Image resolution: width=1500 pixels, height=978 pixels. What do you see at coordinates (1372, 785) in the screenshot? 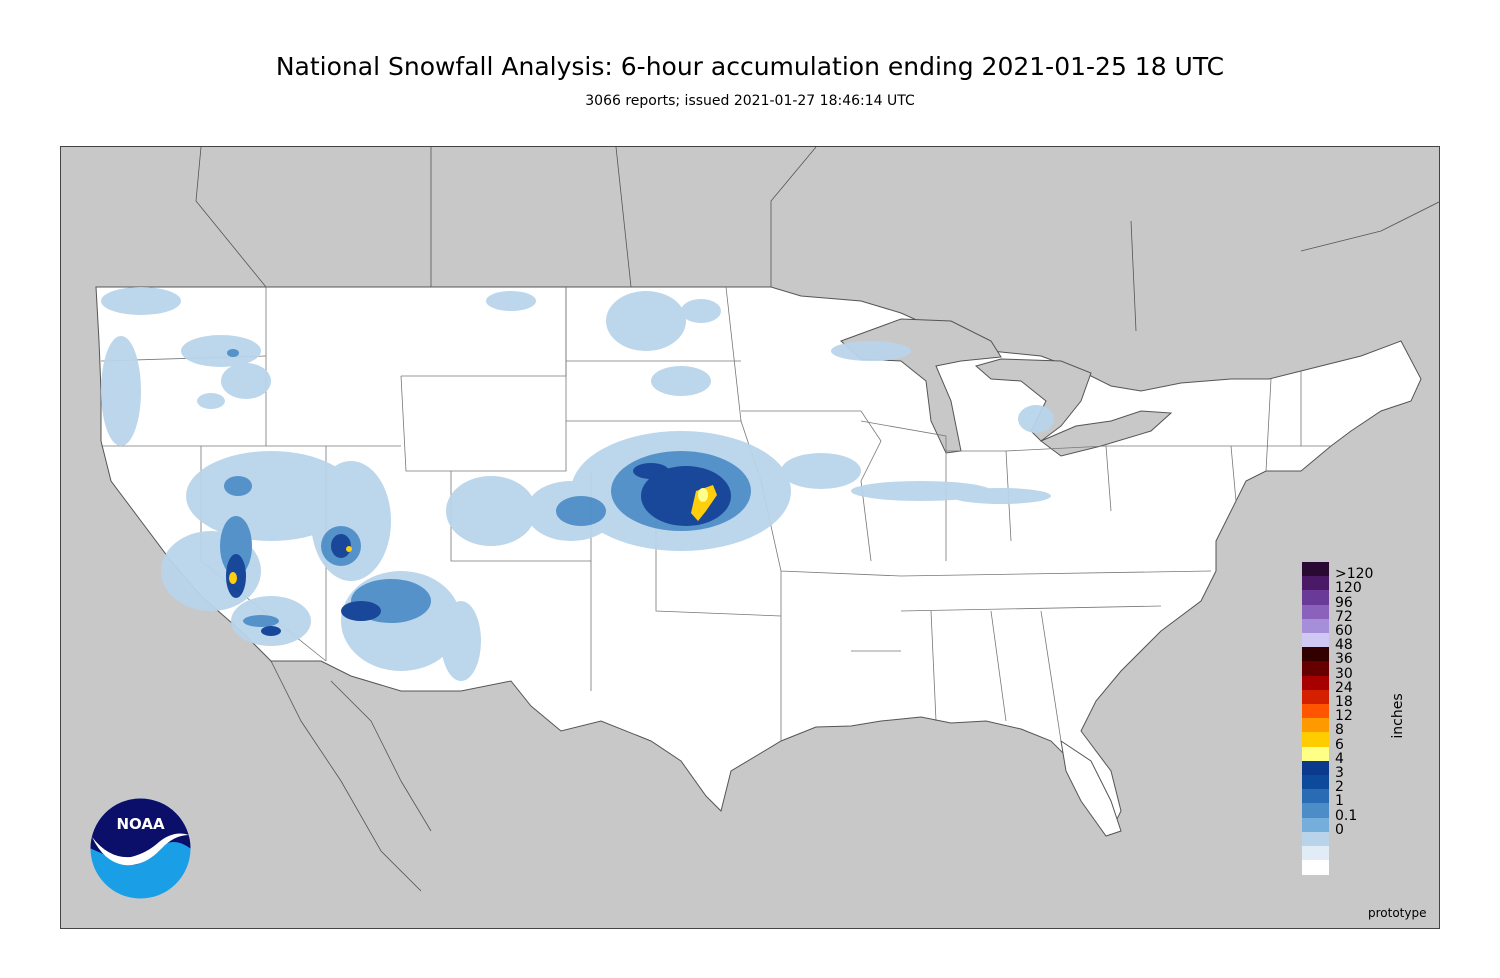
I see `legend-entry: 2` at bounding box center [1372, 785].